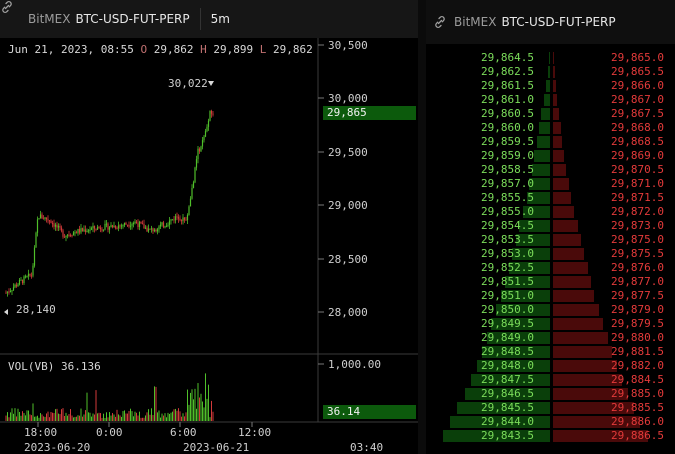 This screenshot has width=675, height=454. Describe the element at coordinates (550, 142) in the screenshot. I see `orderbook-row: 29,859.5 29,868.5` at that location.